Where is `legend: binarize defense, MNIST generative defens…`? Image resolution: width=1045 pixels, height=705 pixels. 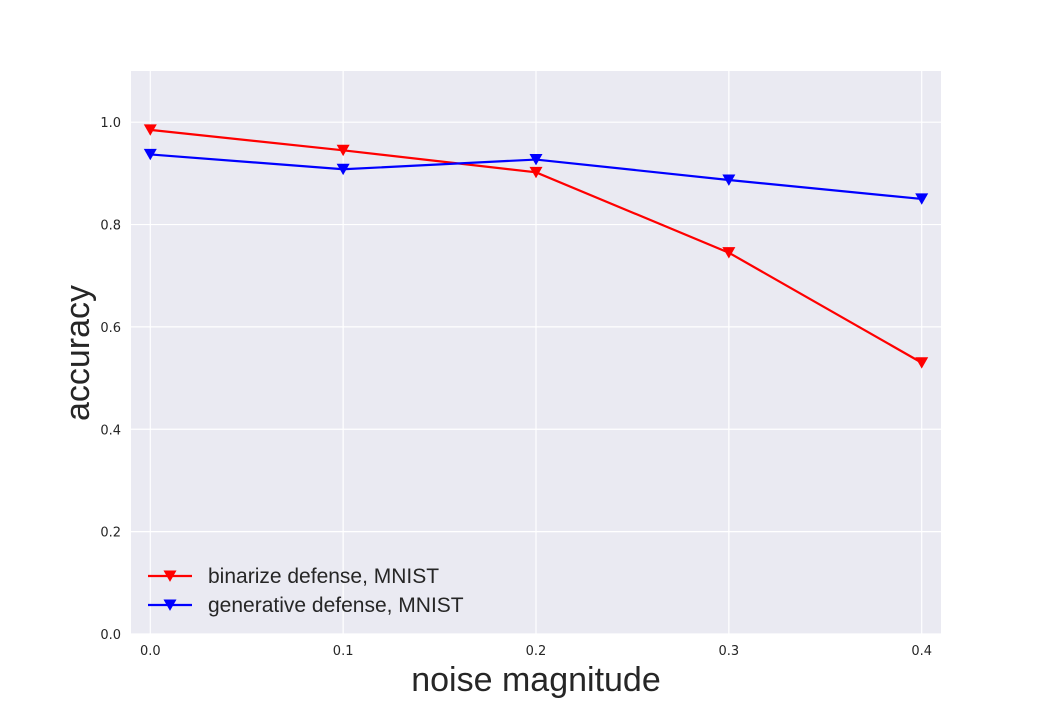
legend: binarize defense, MNIST generative defens… is located at coordinates (306, 591).